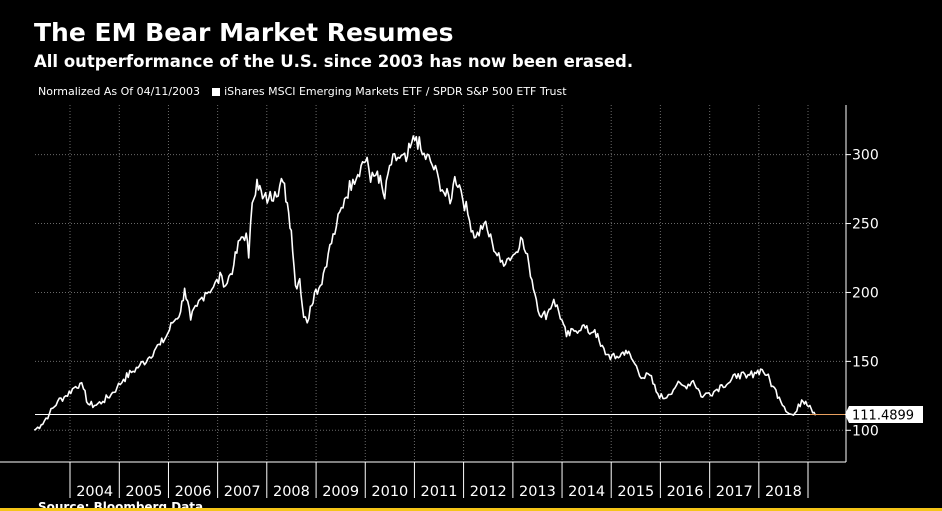 Image resolution: width=942 pixels, height=511 pixels. Describe the element at coordinates (865, 156) in the screenshot. I see `y-tick-label: 300` at that location.